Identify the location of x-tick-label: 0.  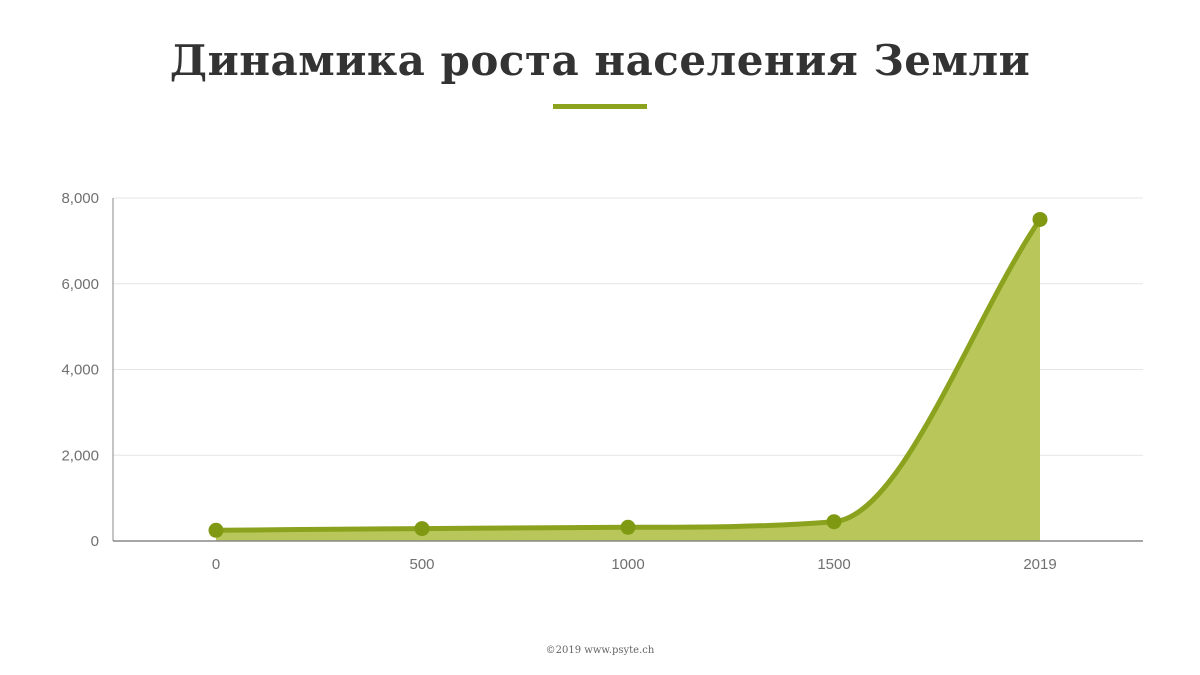
(216, 564).